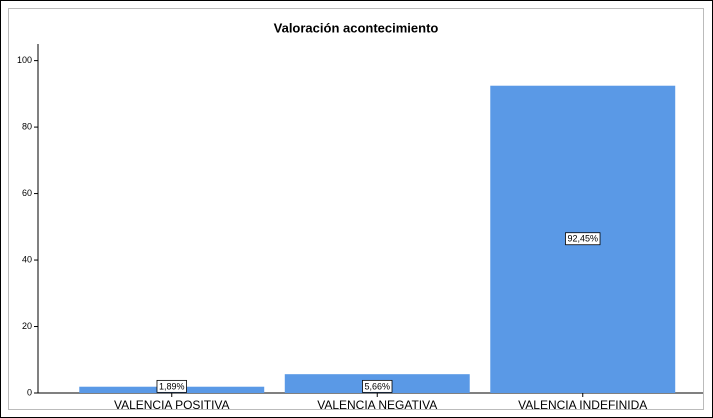 The image size is (713, 418). What do you see at coordinates (172, 405) in the screenshot?
I see `x-tick-label: VALENCIA POSITIVA` at bounding box center [172, 405].